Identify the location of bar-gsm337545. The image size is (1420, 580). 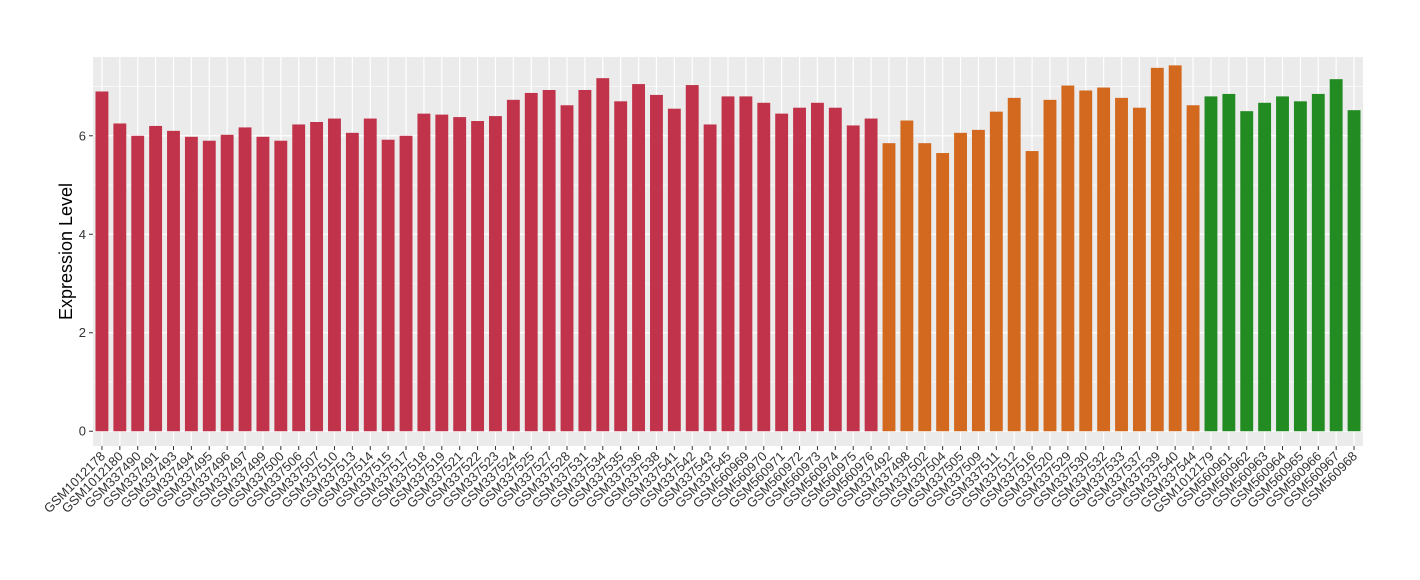
(728, 264).